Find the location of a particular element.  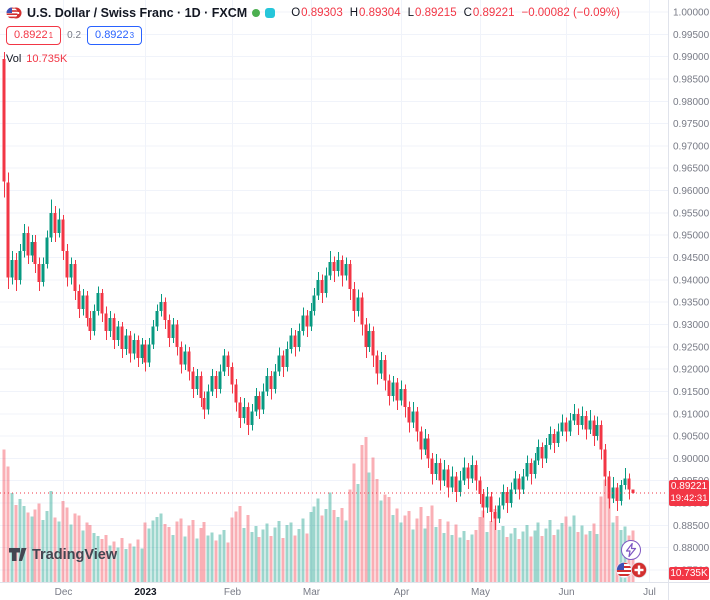

instant-trading-icon is located at coordinates (631, 550).